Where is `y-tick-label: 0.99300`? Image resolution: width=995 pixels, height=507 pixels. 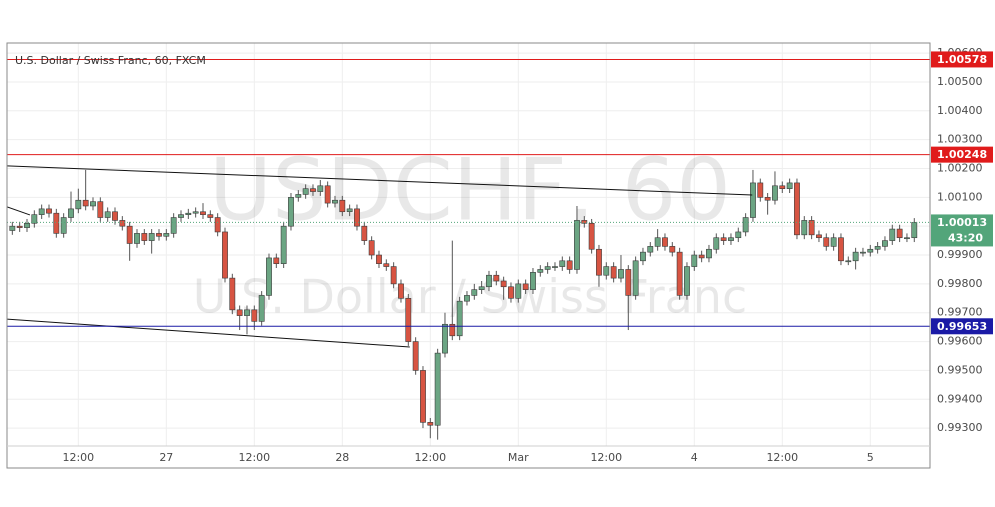 y-tick-label: 0.99300 is located at coordinates (960, 427).